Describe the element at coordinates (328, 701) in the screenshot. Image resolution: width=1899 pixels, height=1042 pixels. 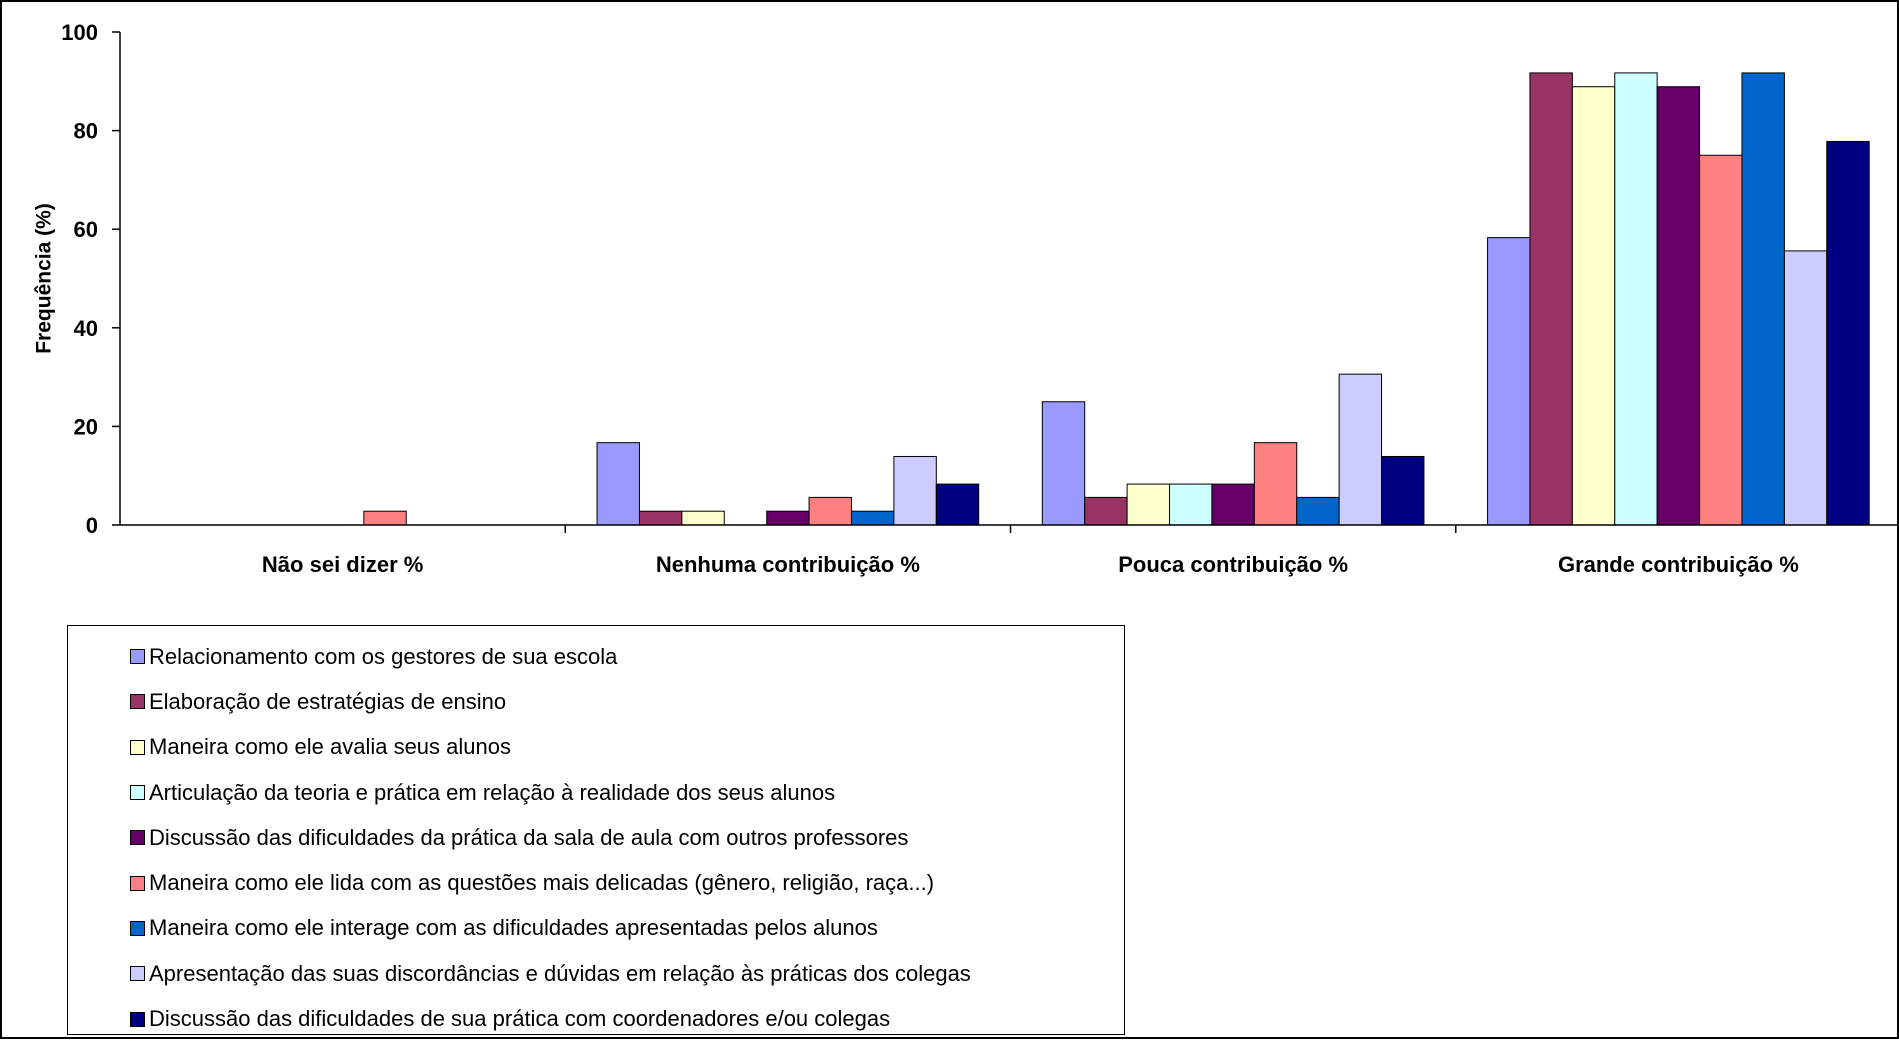
I see `legend-label: Elaboração de estratégias de ensino` at that location.